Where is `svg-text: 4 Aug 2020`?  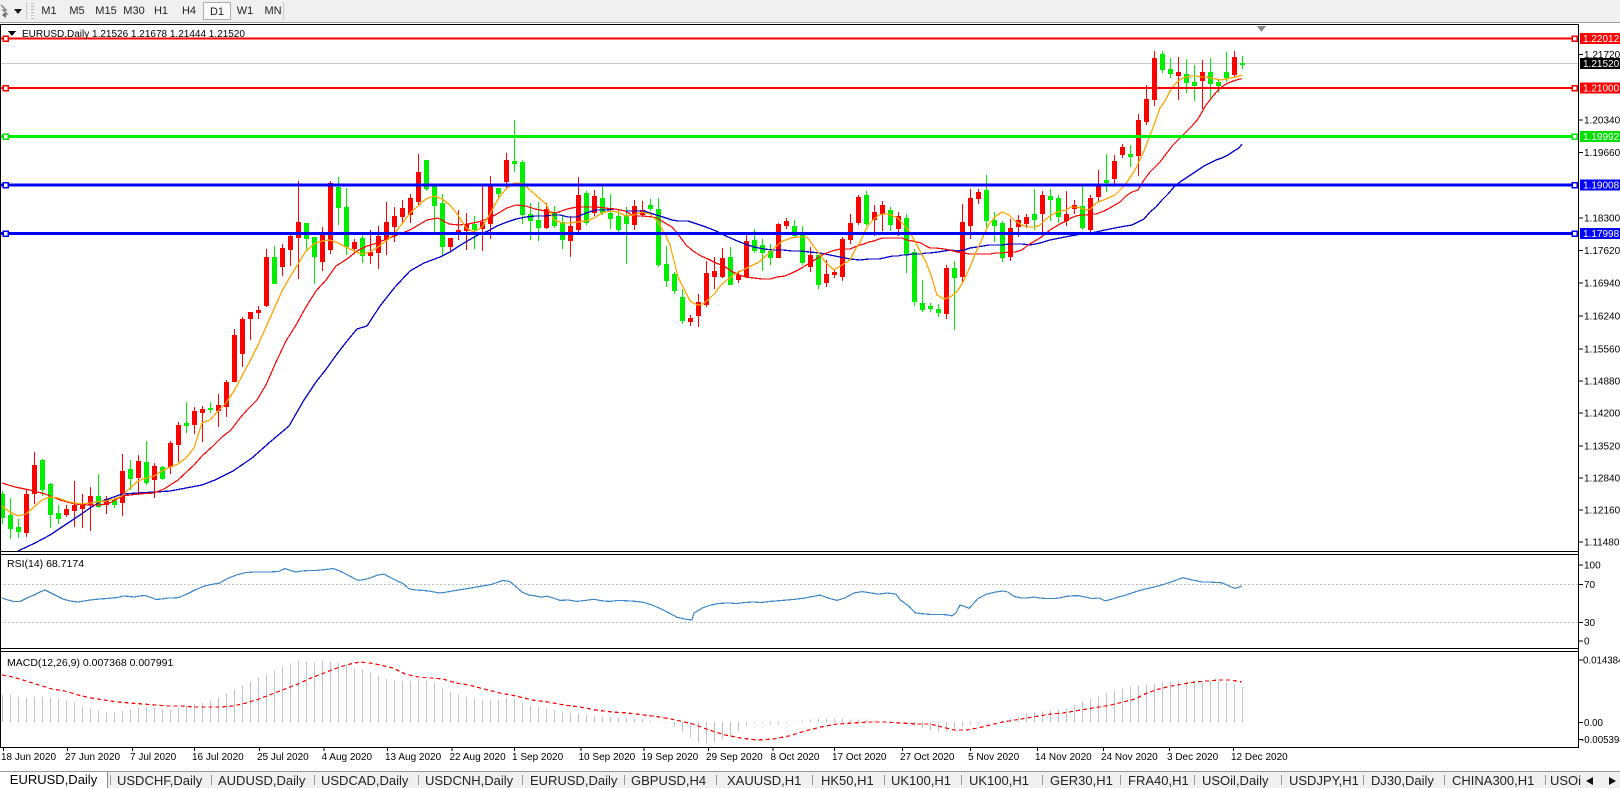 svg-text: 4 Aug 2020 is located at coordinates (347, 757).